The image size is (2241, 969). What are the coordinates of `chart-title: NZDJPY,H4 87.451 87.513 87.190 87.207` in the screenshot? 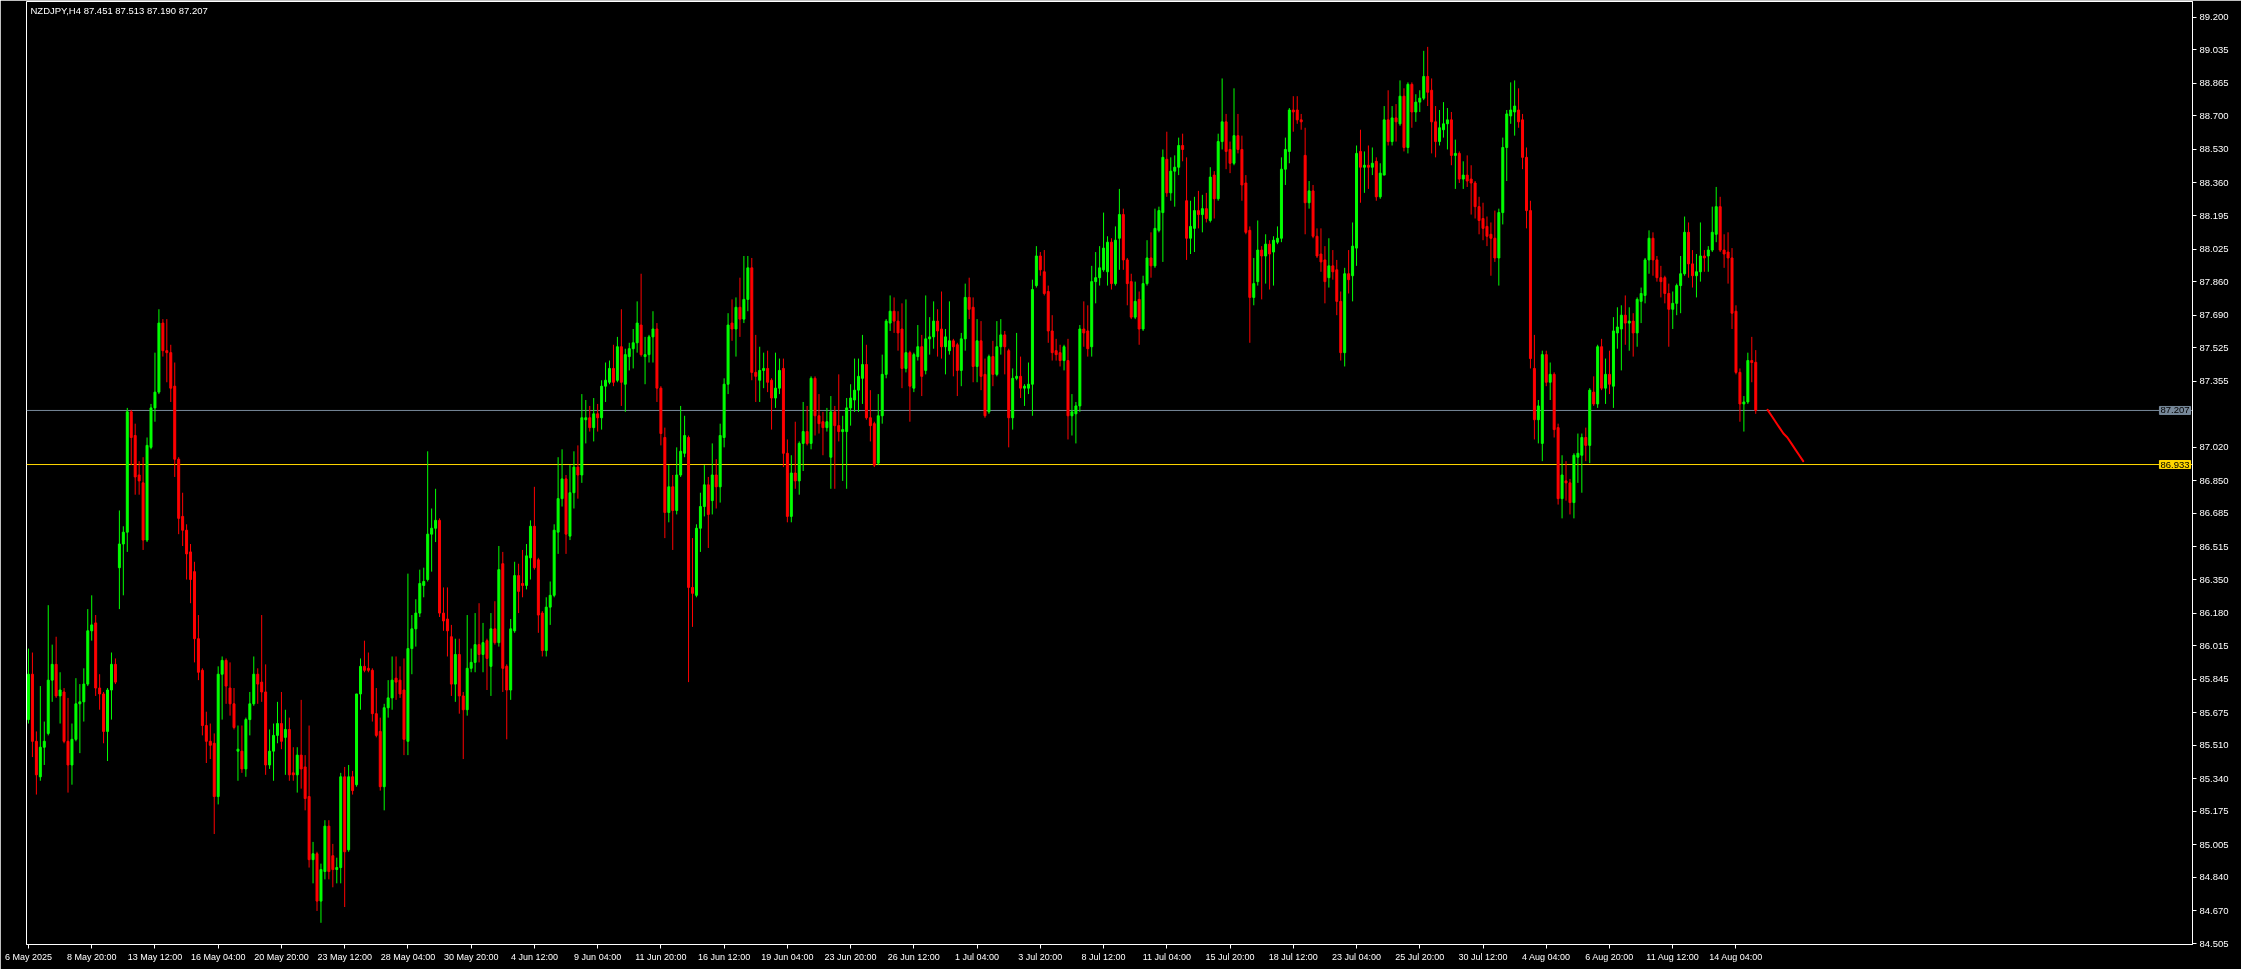 It's located at (119, 10).